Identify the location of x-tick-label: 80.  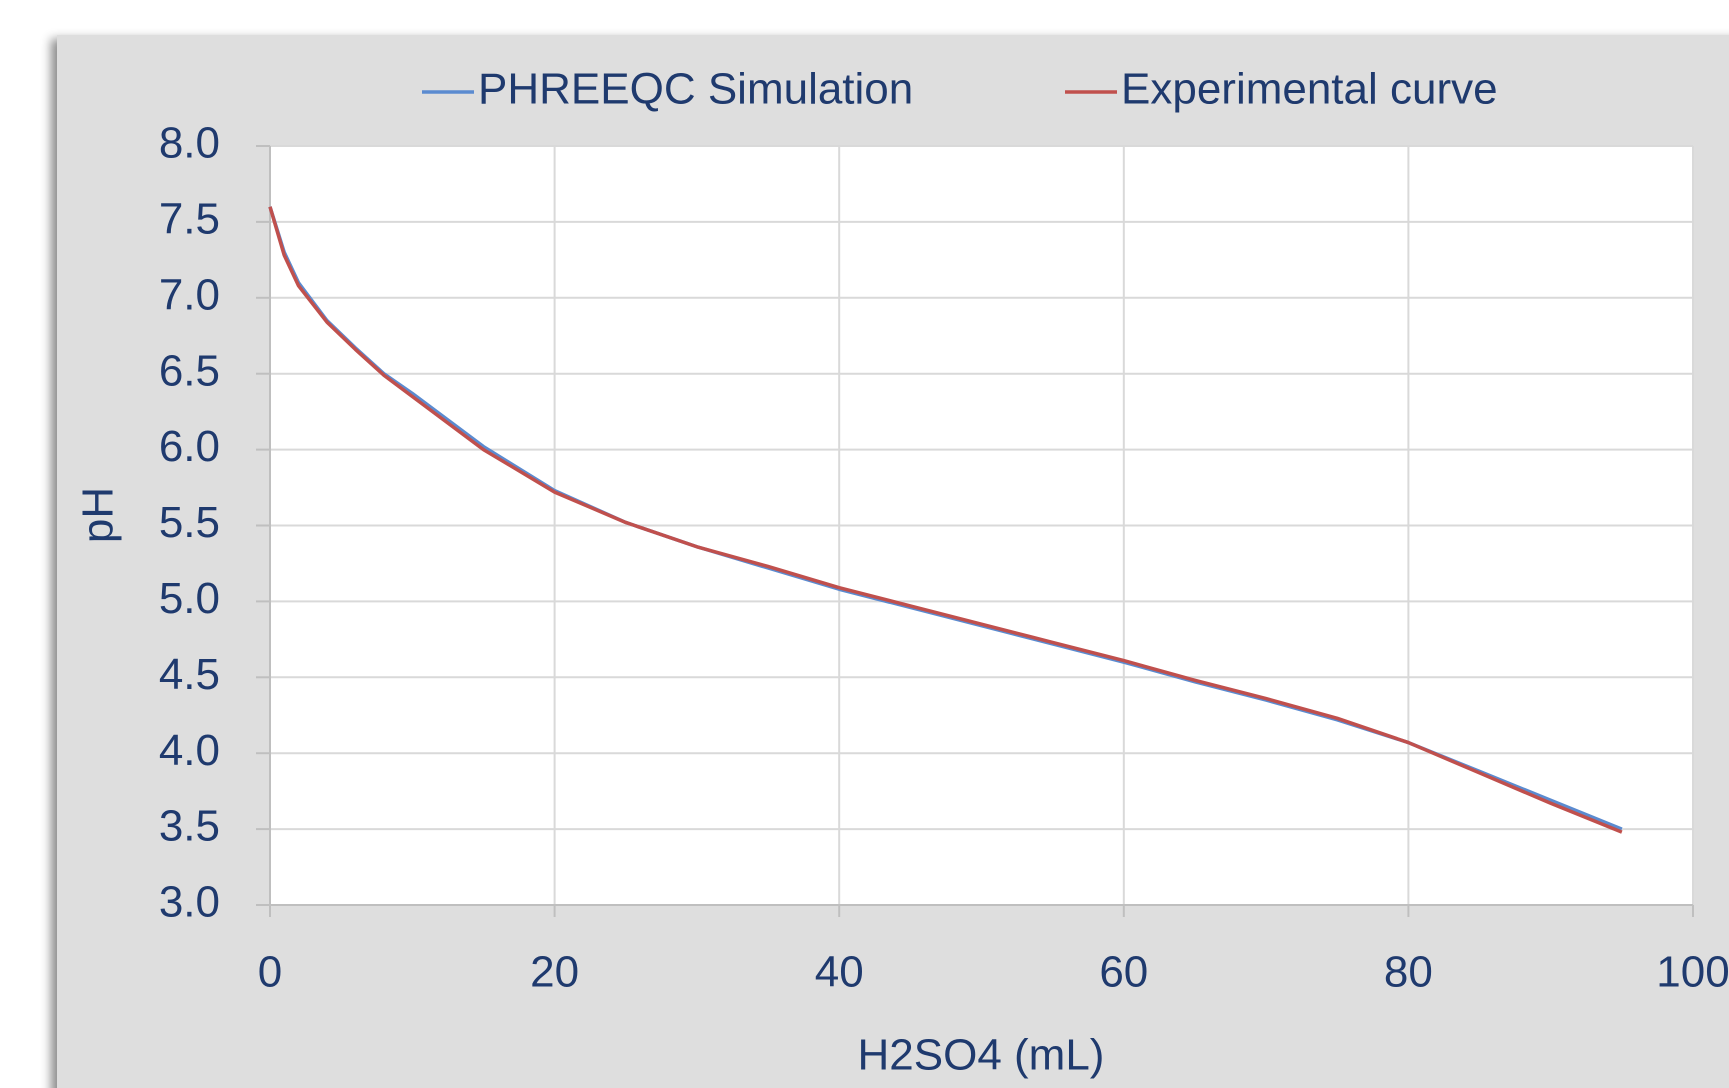
(1408, 972).